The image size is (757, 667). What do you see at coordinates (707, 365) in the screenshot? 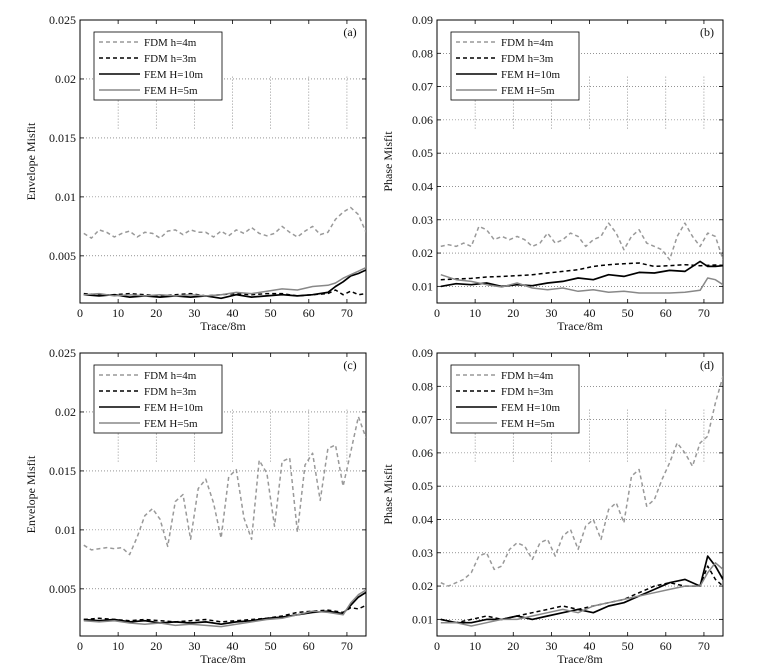
I see `panel-label: (d)` at bounding box center [707, 365].